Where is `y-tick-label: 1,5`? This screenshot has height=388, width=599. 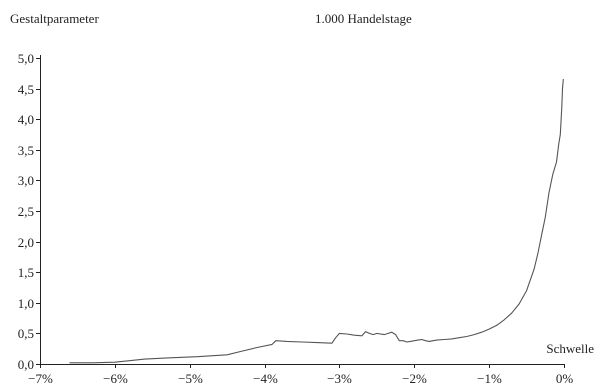
y-tick-label: 1,5 is located at coordinates (26, 272).